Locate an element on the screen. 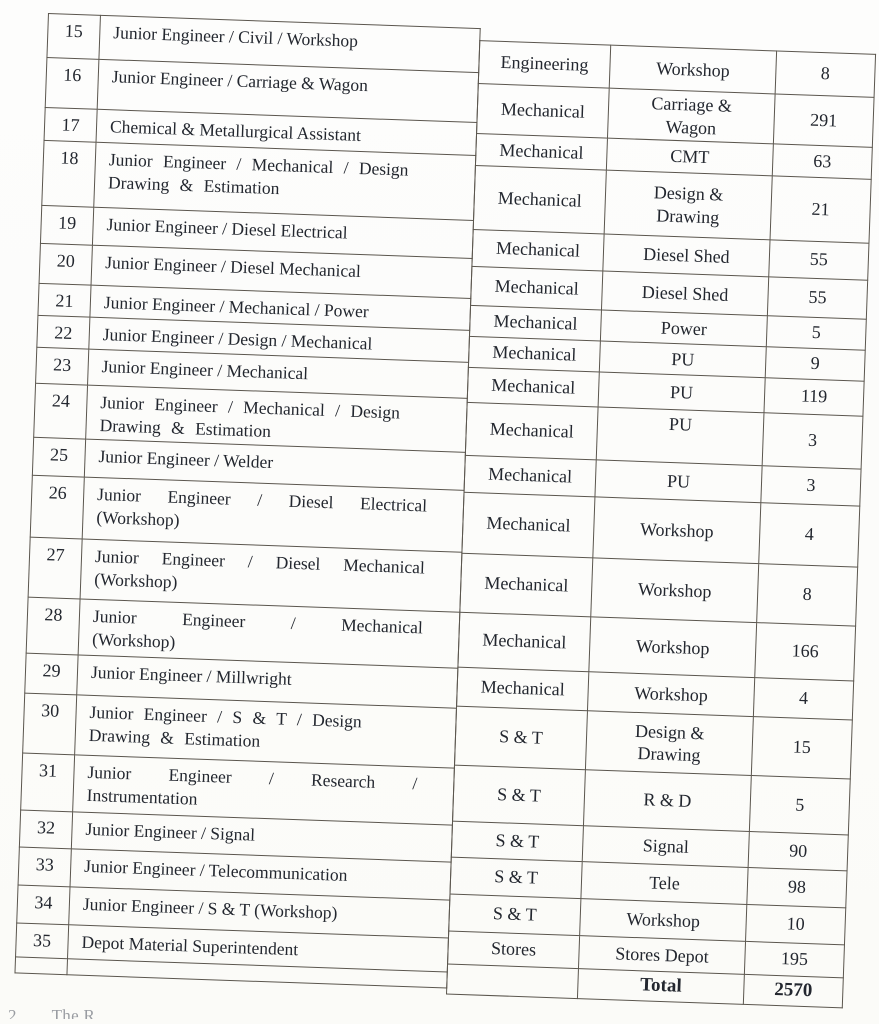 Image resolution: width=879 pixels, height=1024 pixels. count-cell: 195 is located at coordinates (794, 959).